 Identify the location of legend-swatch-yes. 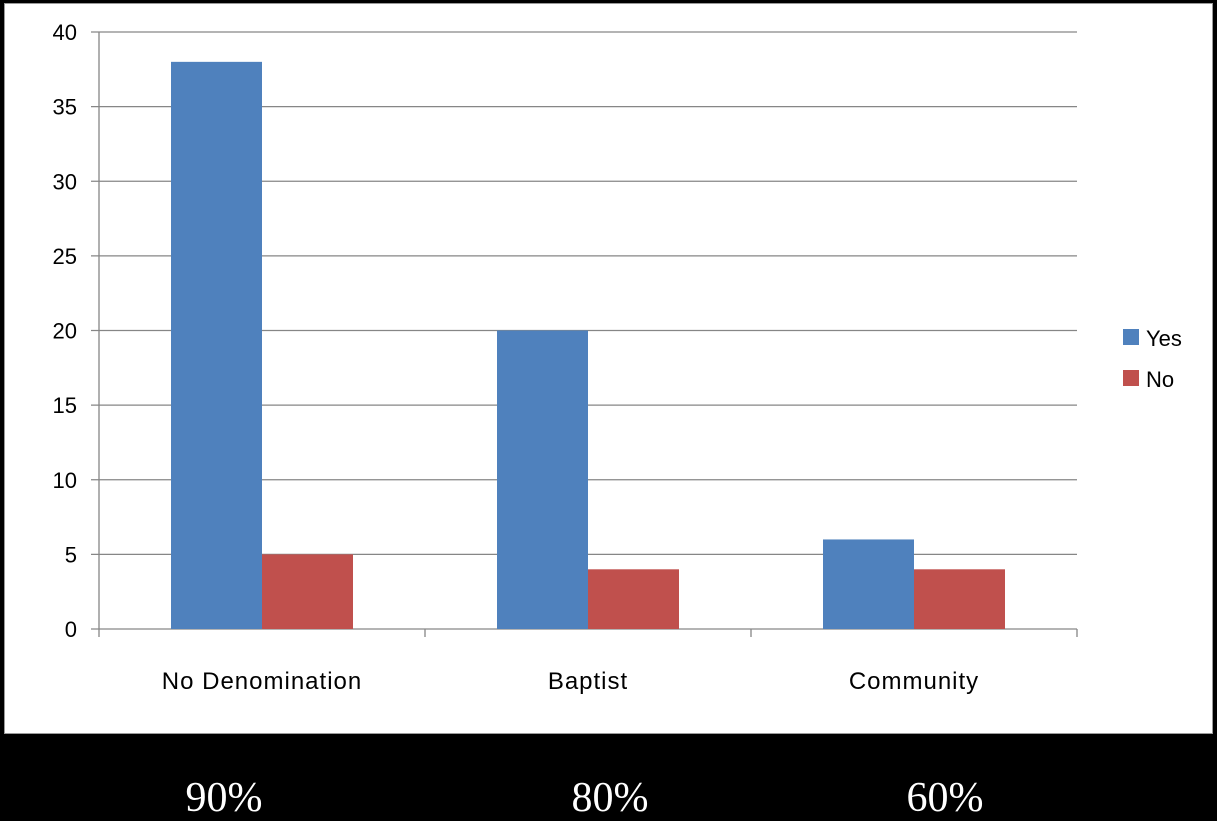
(1131, 337).